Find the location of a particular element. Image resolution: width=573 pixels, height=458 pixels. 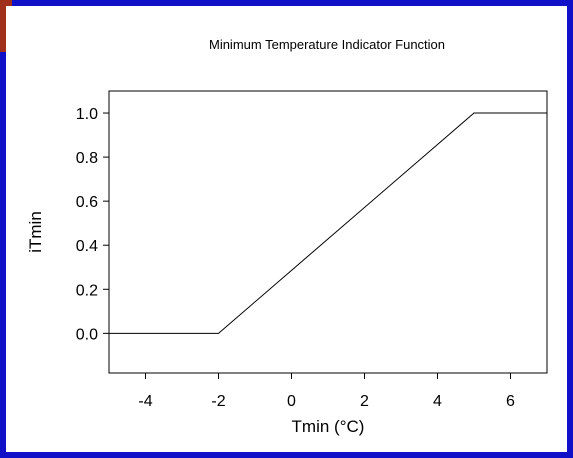

x-tick-label: 0 is located at coordinates (291, 401).